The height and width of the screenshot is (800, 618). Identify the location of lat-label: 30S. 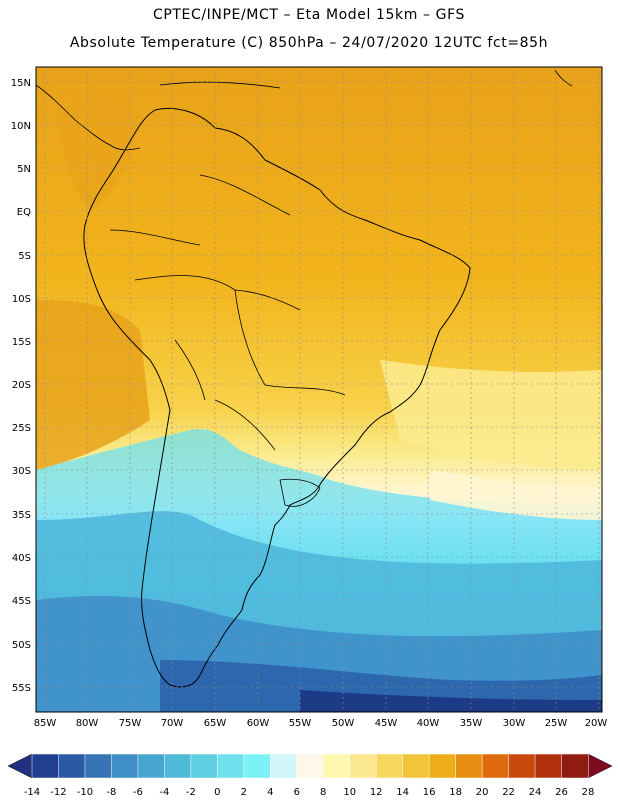
(21, 471).